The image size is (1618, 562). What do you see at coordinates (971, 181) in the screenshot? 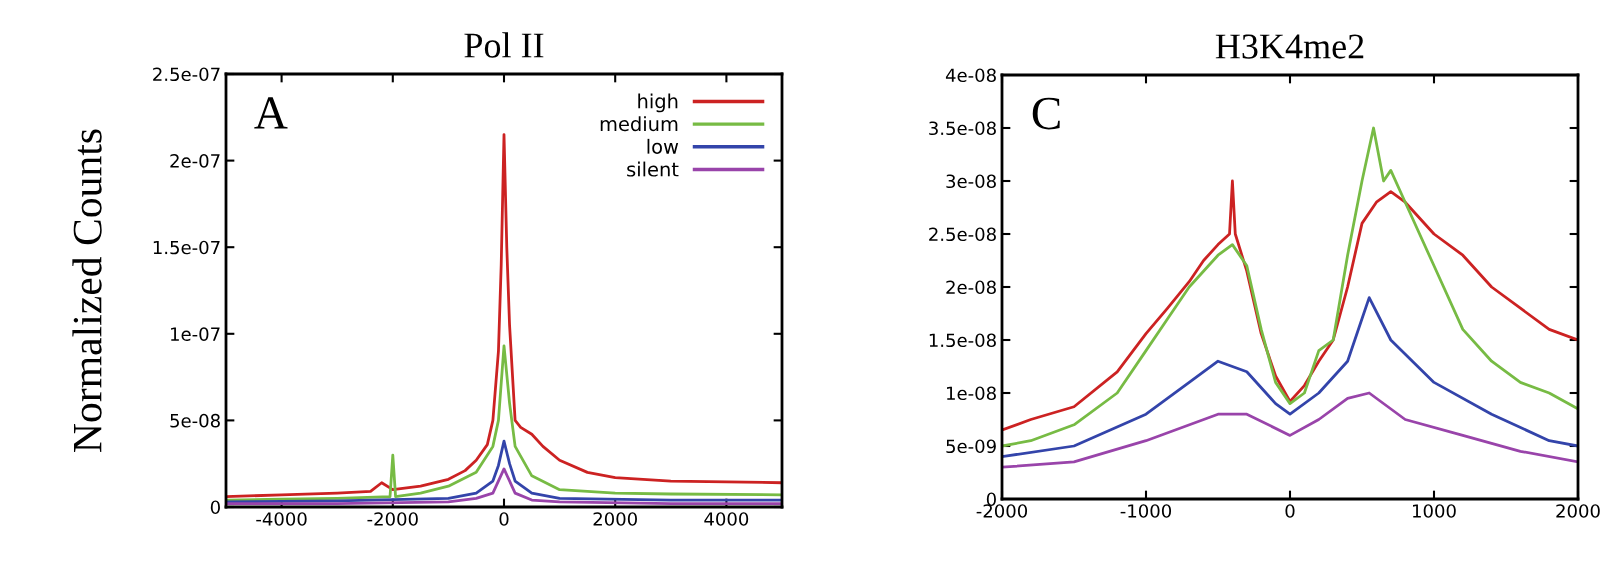
I see `y-tick-label: 3e-08` at bounding box center [971, 181].